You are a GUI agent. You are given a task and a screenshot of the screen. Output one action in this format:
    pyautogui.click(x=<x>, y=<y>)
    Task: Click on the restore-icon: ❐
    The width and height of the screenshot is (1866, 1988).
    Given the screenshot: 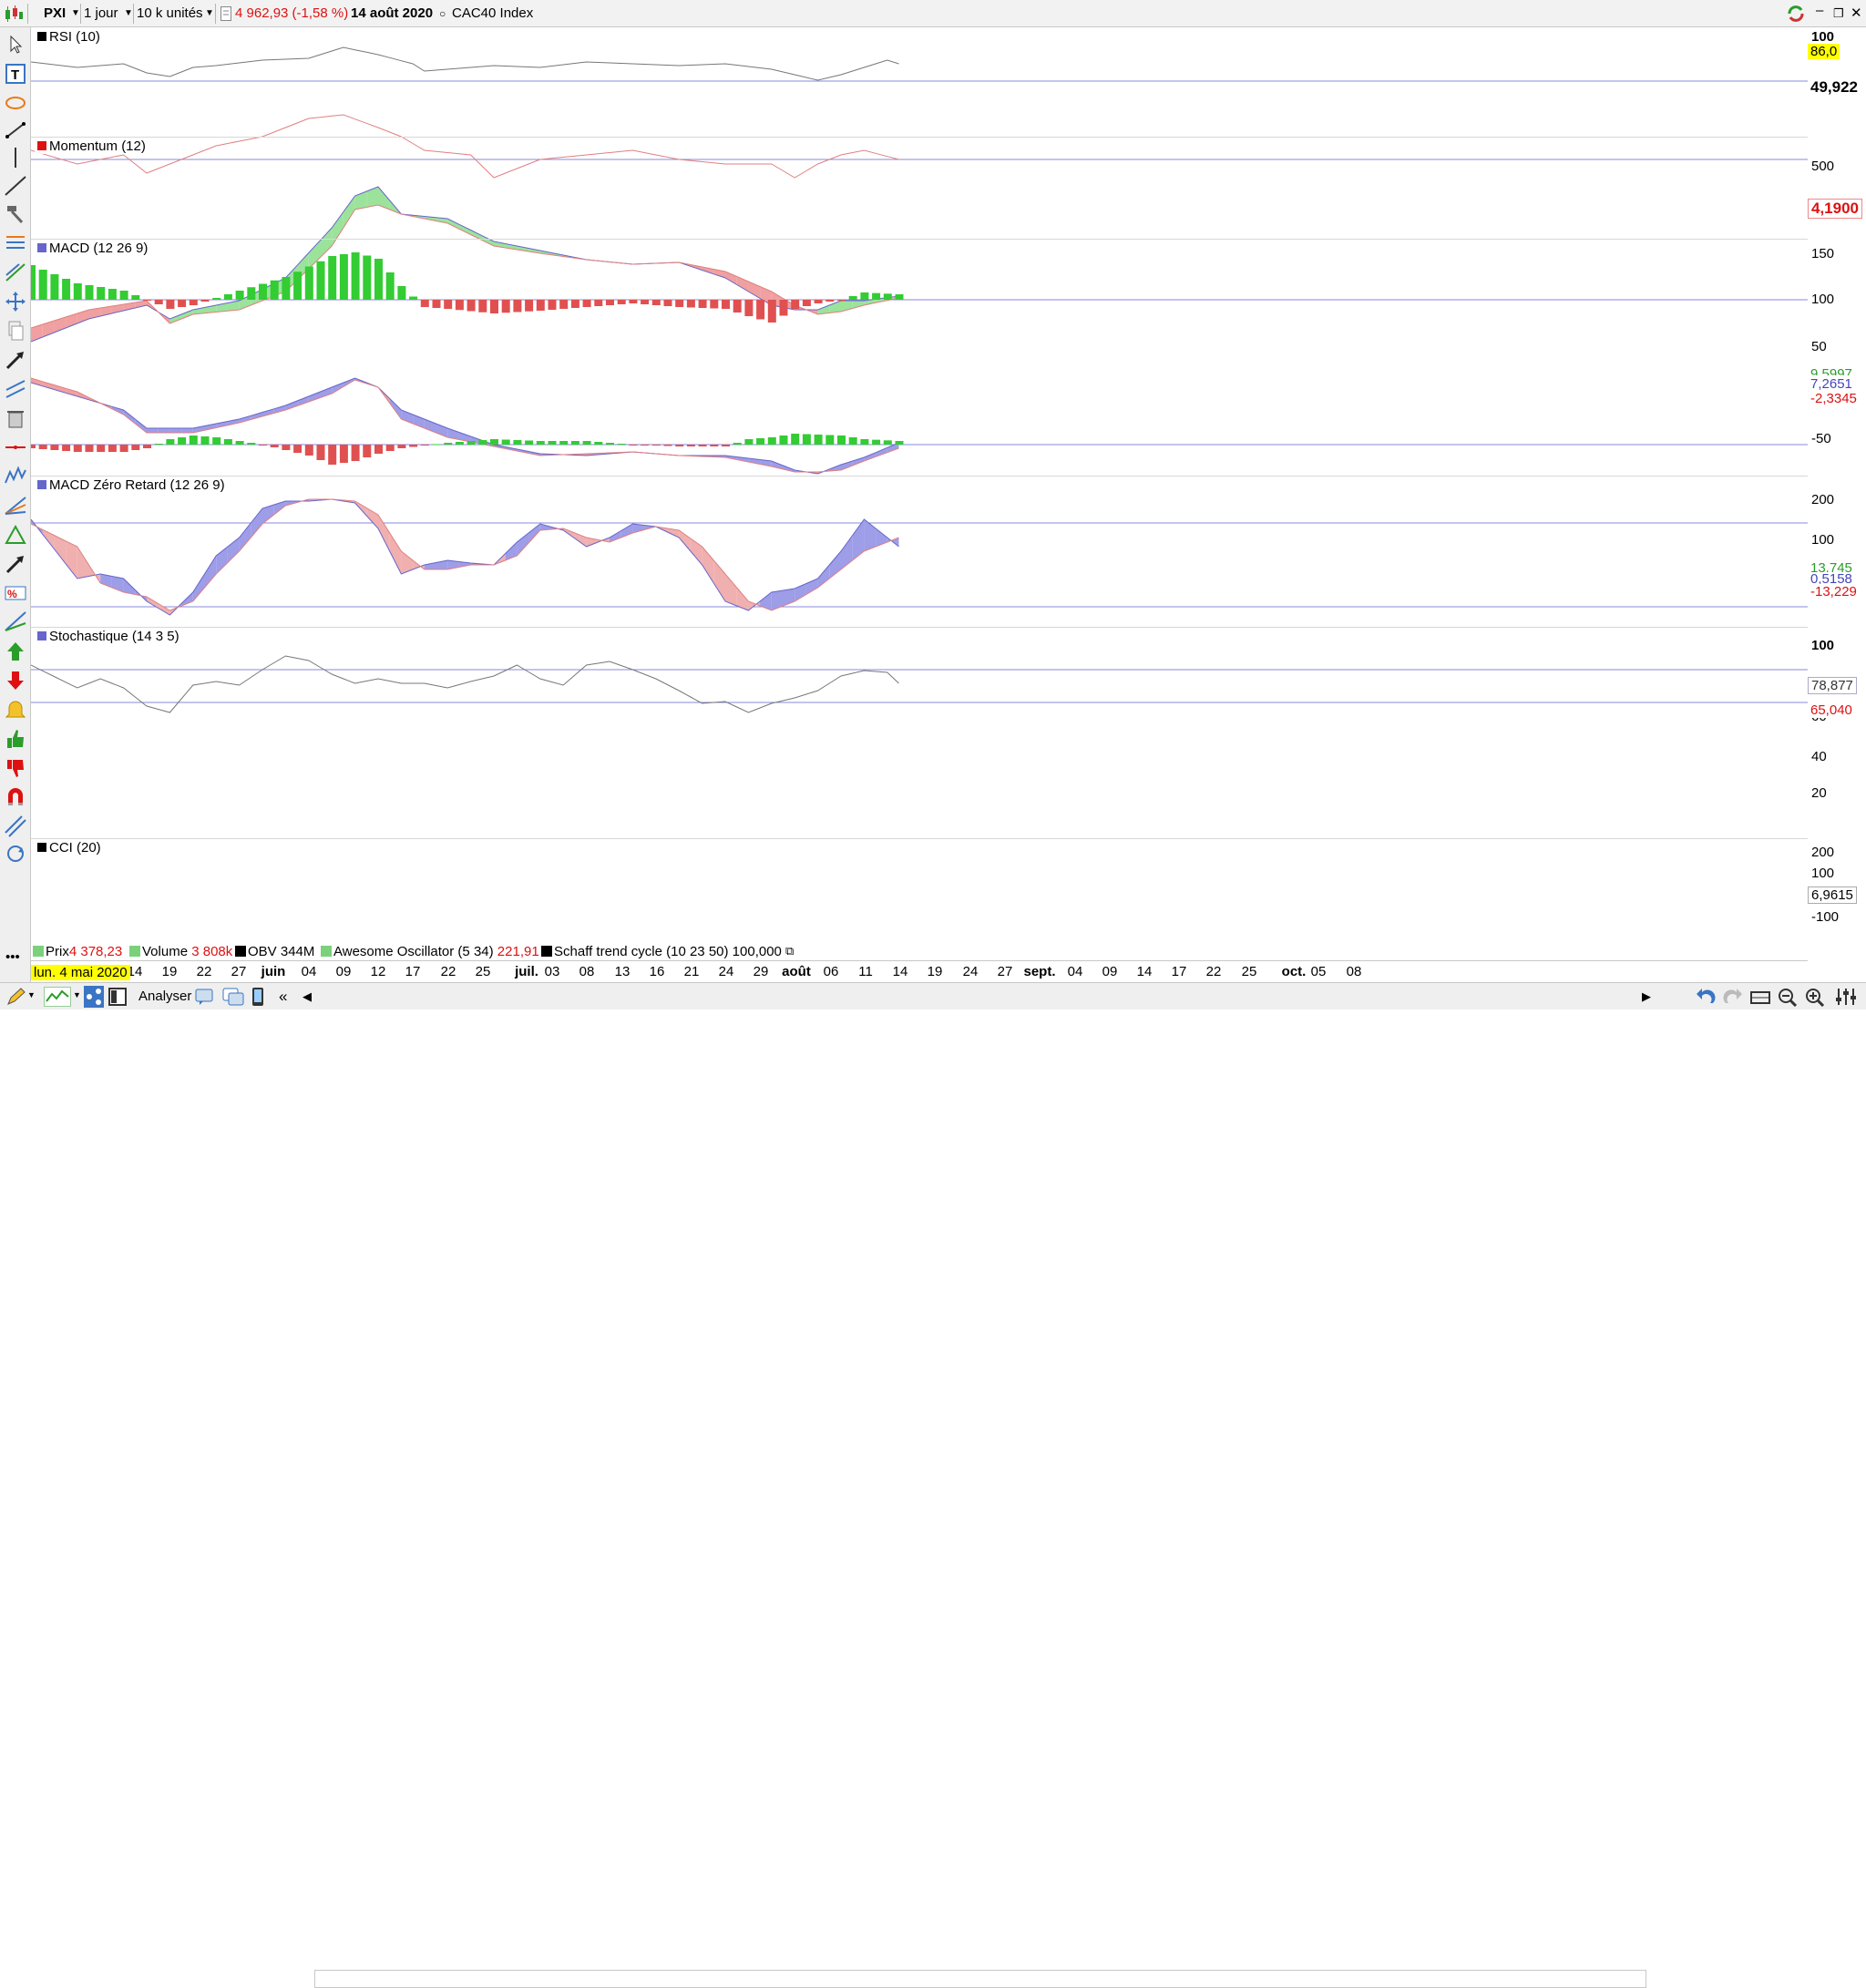 What is the action you would take?
    pyautogui.click(x=1838, y=13)
    